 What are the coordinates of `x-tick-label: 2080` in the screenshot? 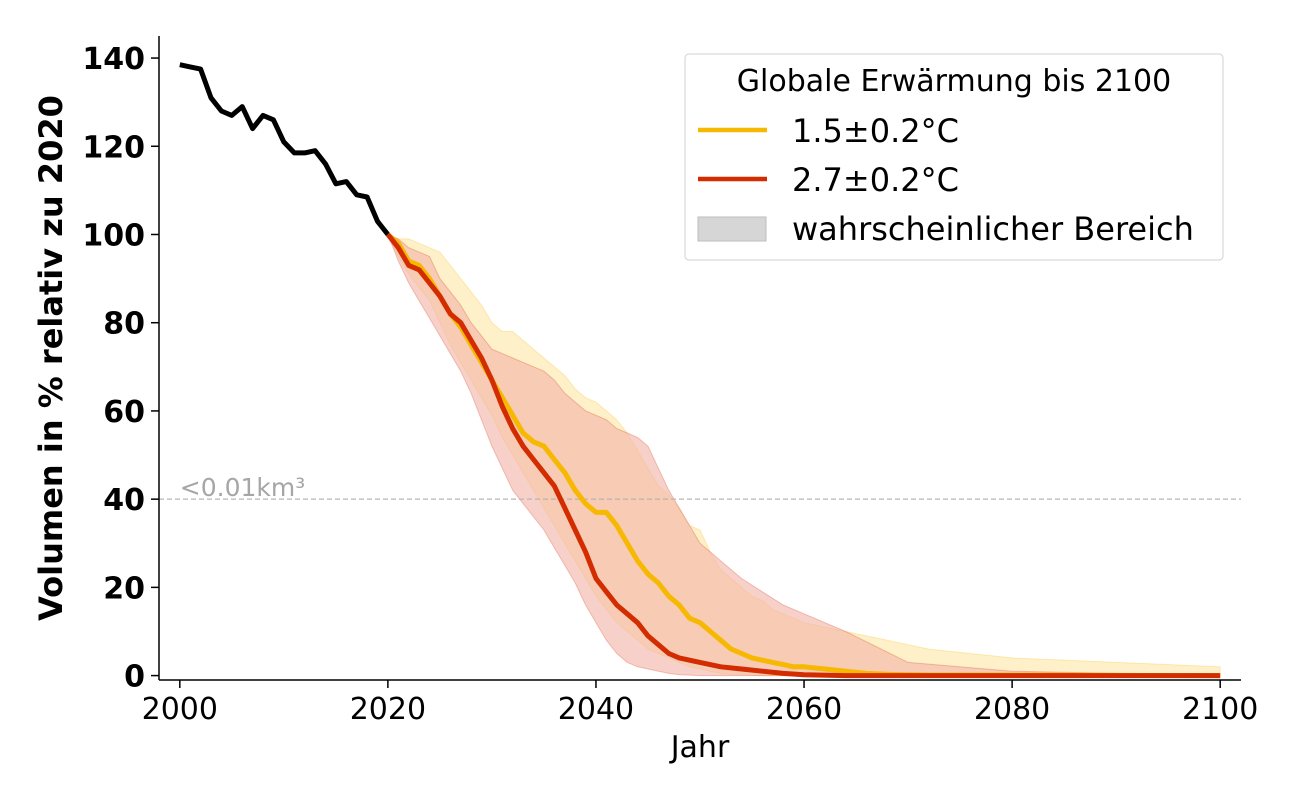 It's located at (1012, 709).